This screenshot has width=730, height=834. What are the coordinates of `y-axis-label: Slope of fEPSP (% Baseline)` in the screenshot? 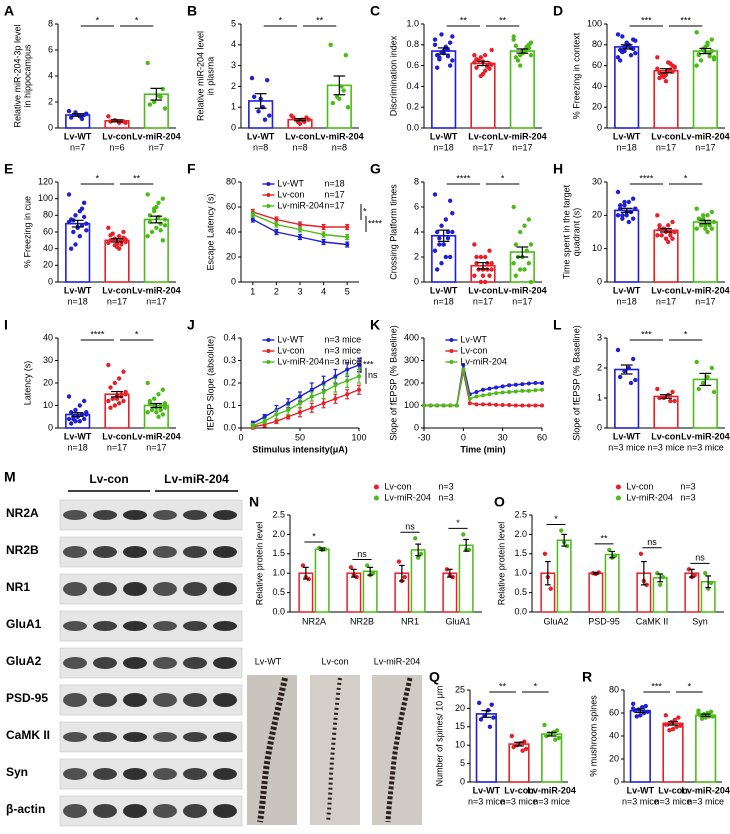 It's located at (393, 382).